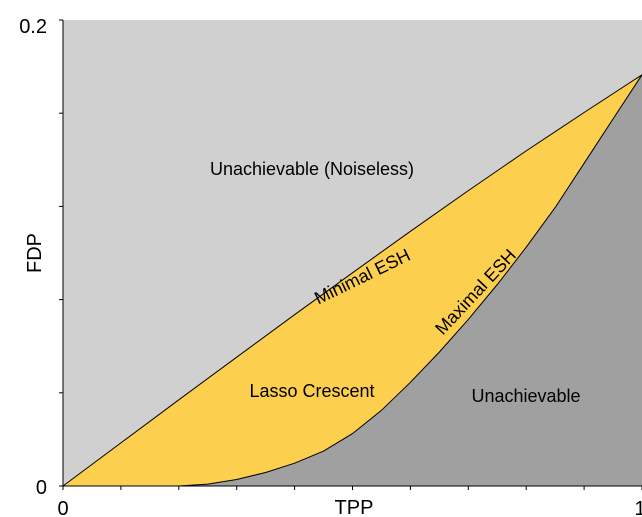 The image size is (642, 517). What do you see at coordinates (638, 507) in the screenshot?
I see `x-tick-label-right: 1` at bounding box center [638, 507].